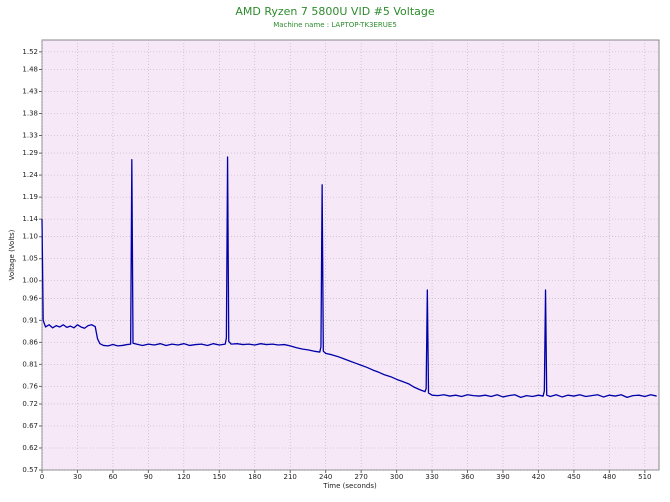 The height and width of the screenshot is (502, 670). Describe the element at coordinates (538, 477) in the screenshot. I see `x-tick-label: 420` at that location.